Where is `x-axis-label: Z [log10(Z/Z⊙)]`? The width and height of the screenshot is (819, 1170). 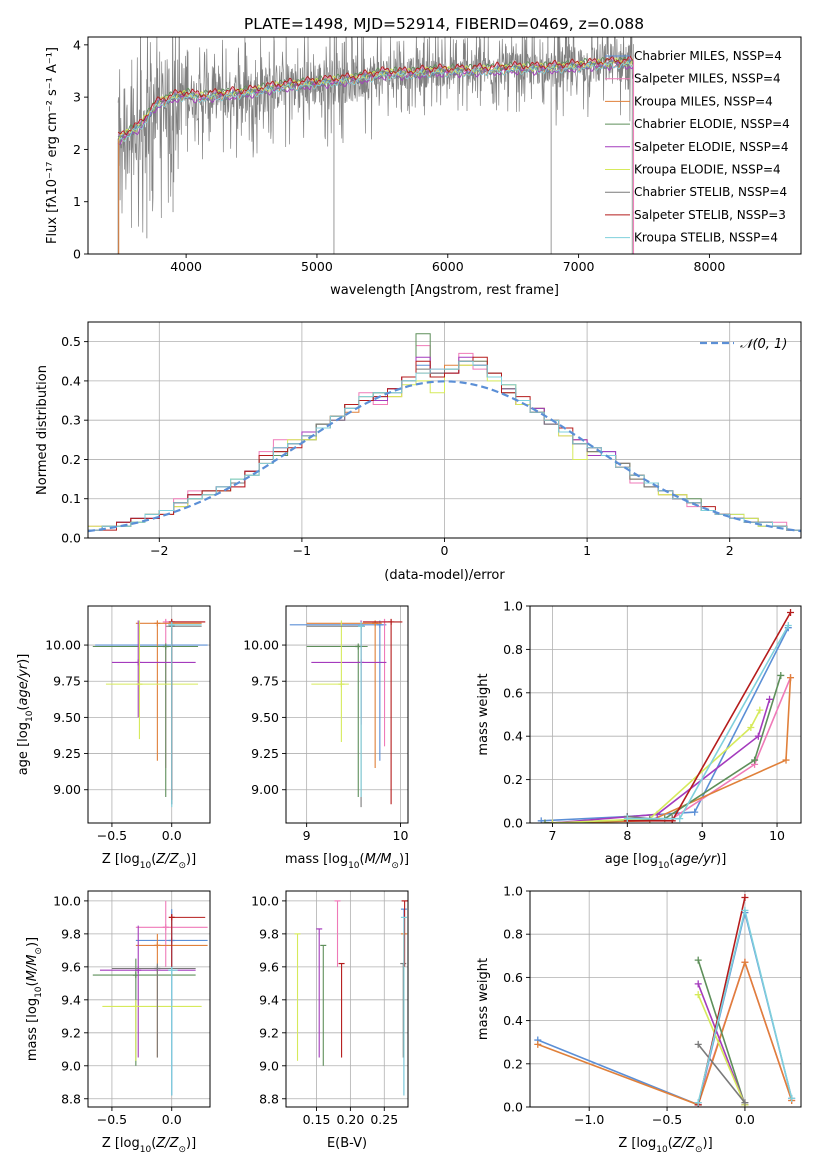
x-axis-label: Z [log10(Z/Z⊙)] is located at coordinates (149, 1145).